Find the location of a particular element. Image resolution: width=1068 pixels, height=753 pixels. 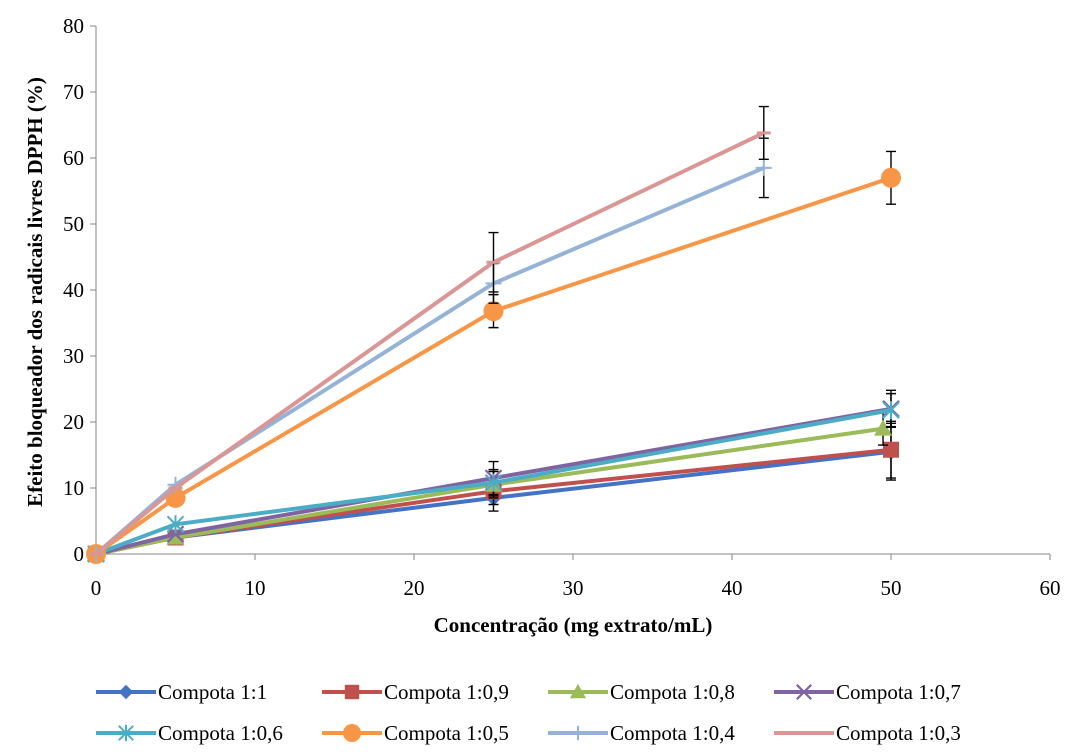

x-axis-title: Concentração (mg extrato/mL) is located at coordinates (573, 625).